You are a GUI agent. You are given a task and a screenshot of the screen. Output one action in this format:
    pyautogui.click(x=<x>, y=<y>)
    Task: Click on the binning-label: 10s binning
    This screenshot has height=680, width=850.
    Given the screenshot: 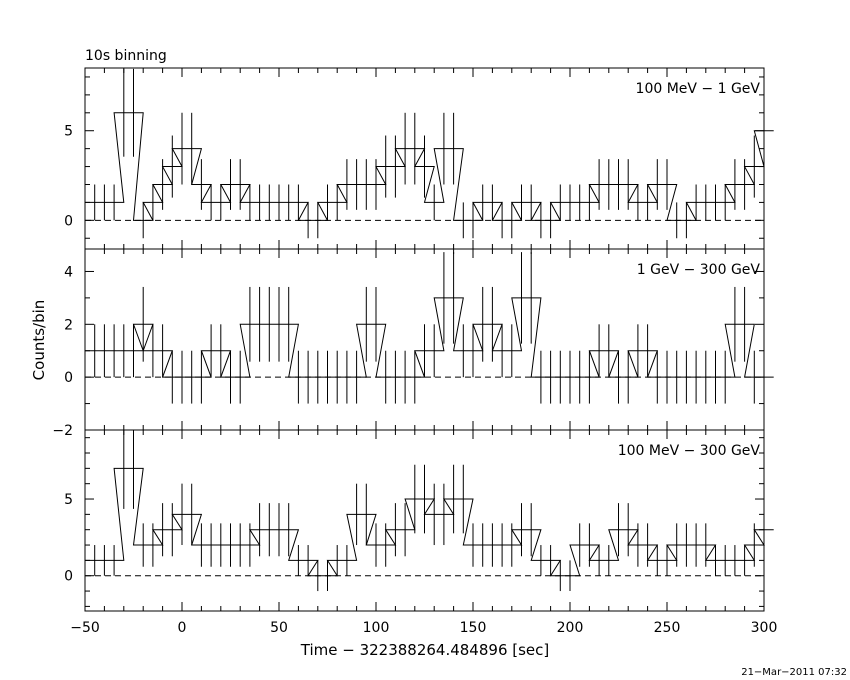 What is the action you would take?
    pyautogui.click(x=126, y=56)
    